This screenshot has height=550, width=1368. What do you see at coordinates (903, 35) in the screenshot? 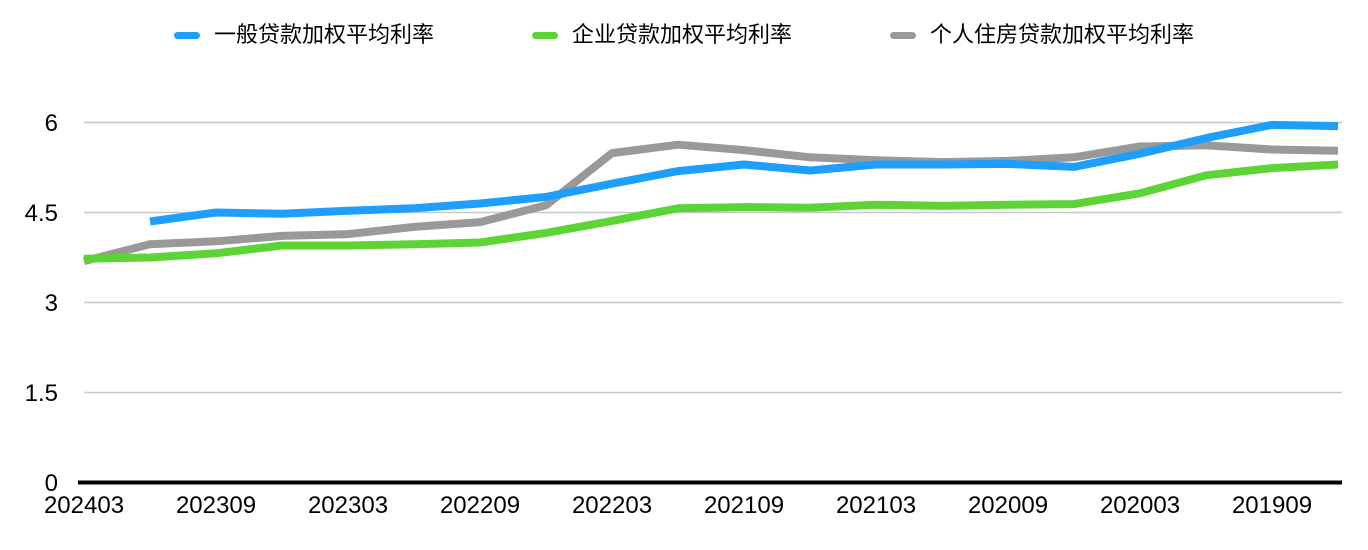
I see `legend-swatch-gray-icon` at bounding box center [903, 35].